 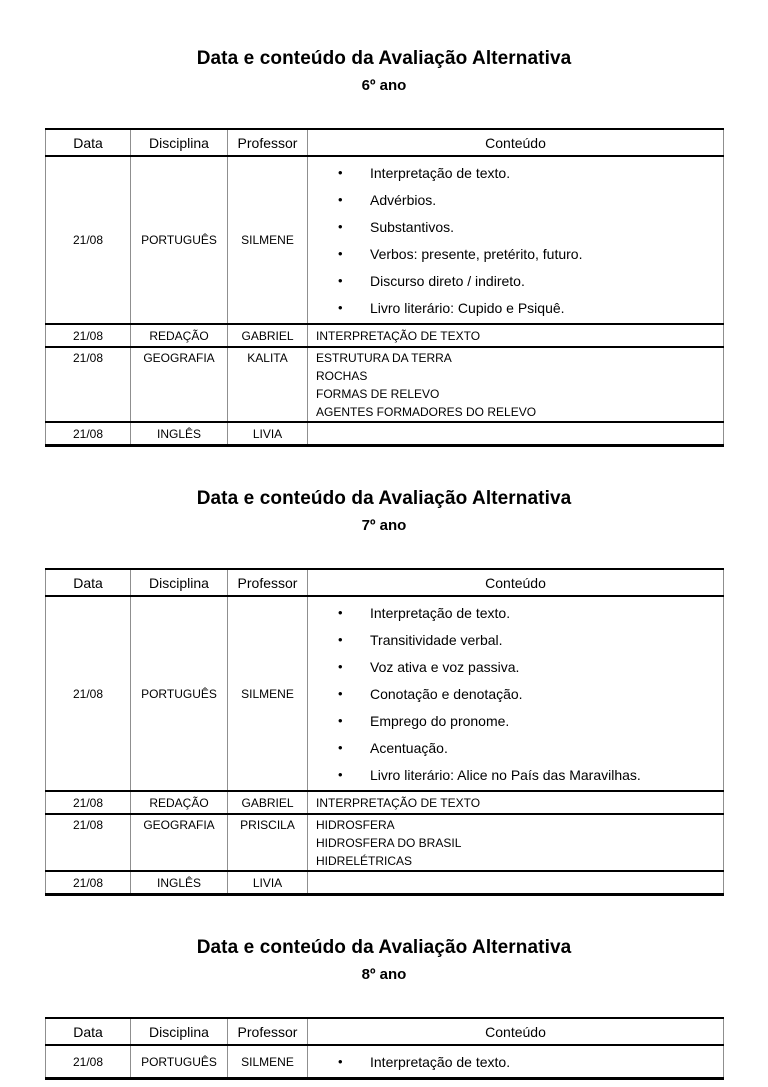 I want to click on bullet-text: Substantivos., so click(x=412, y=226).